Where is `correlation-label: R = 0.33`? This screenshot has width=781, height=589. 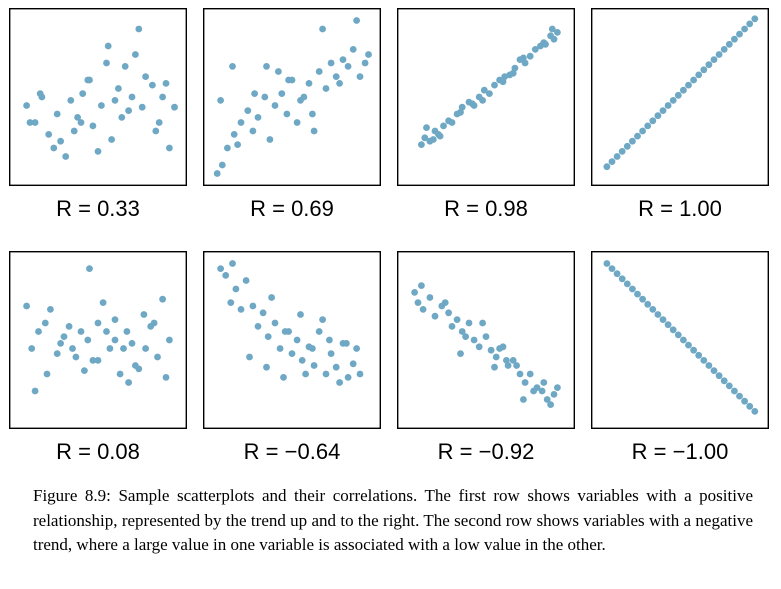 correlation-label: R = 0.33 is located at coordinates (98, 208).